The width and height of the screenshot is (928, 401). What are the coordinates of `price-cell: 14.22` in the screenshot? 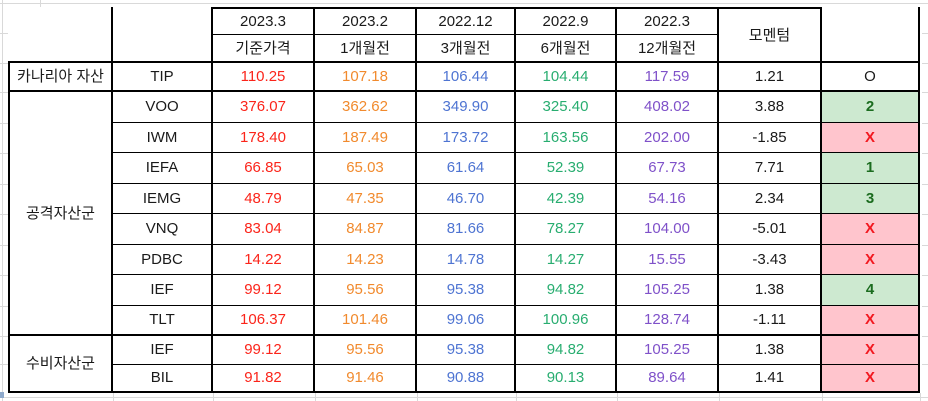 It's located at (264, 259).